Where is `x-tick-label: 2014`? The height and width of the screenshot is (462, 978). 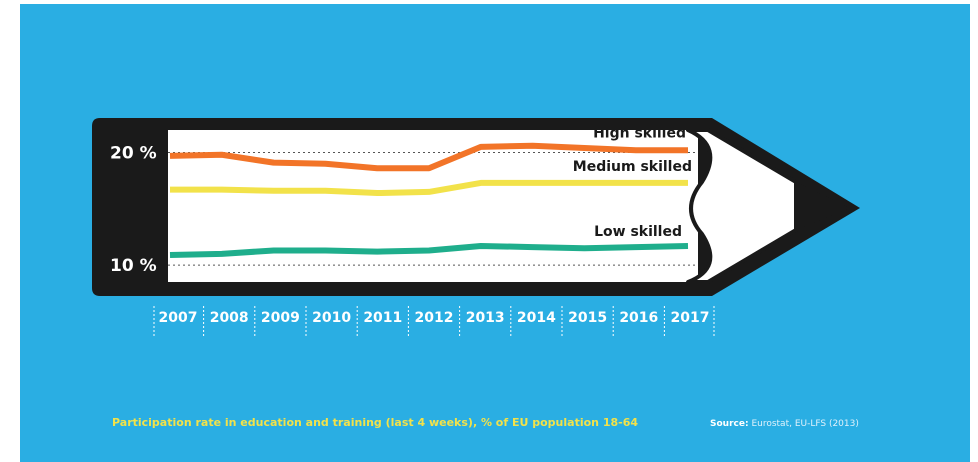 x-tick-label: 2014 is located at coordinates (536, 318).